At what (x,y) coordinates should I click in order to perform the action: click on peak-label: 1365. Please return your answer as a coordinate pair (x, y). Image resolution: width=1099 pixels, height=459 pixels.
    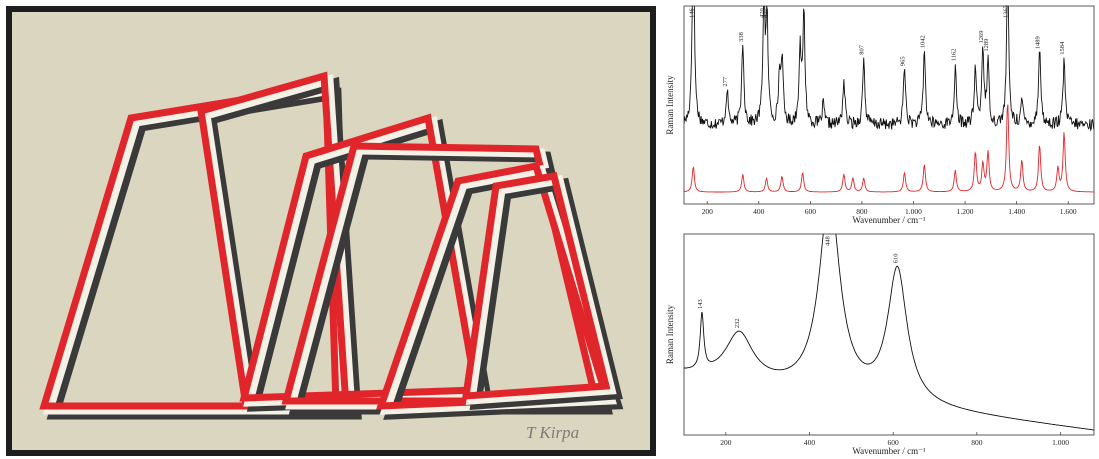
    Looking at the image, I should click on (1006, 11).